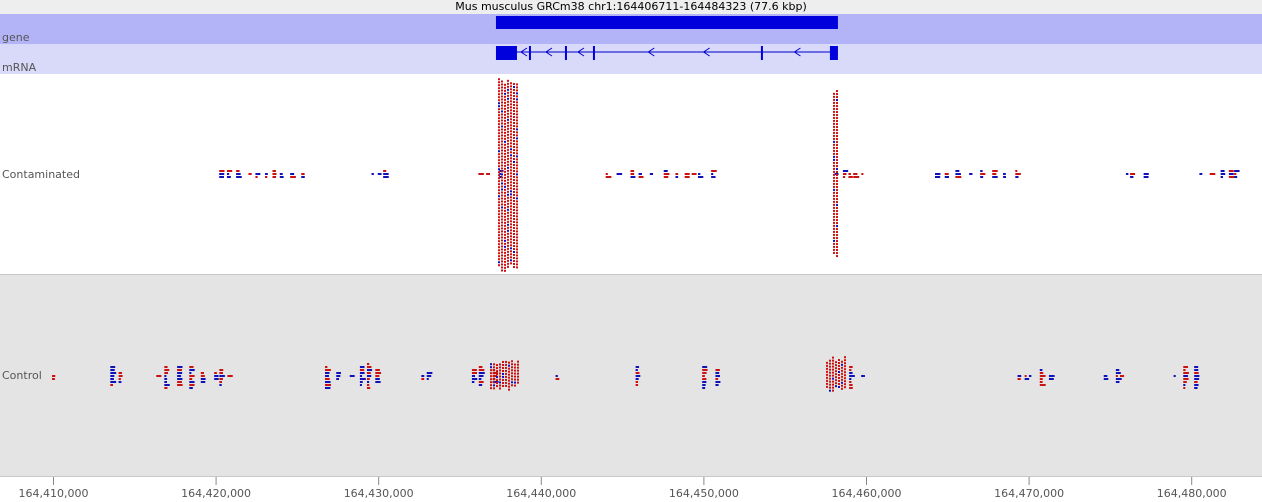 The height and width of the screenshot is (502, 1262). What do you see at coordinates (761, 53) in the screenshot?
I see `exon` at bounding box center [761, 53].